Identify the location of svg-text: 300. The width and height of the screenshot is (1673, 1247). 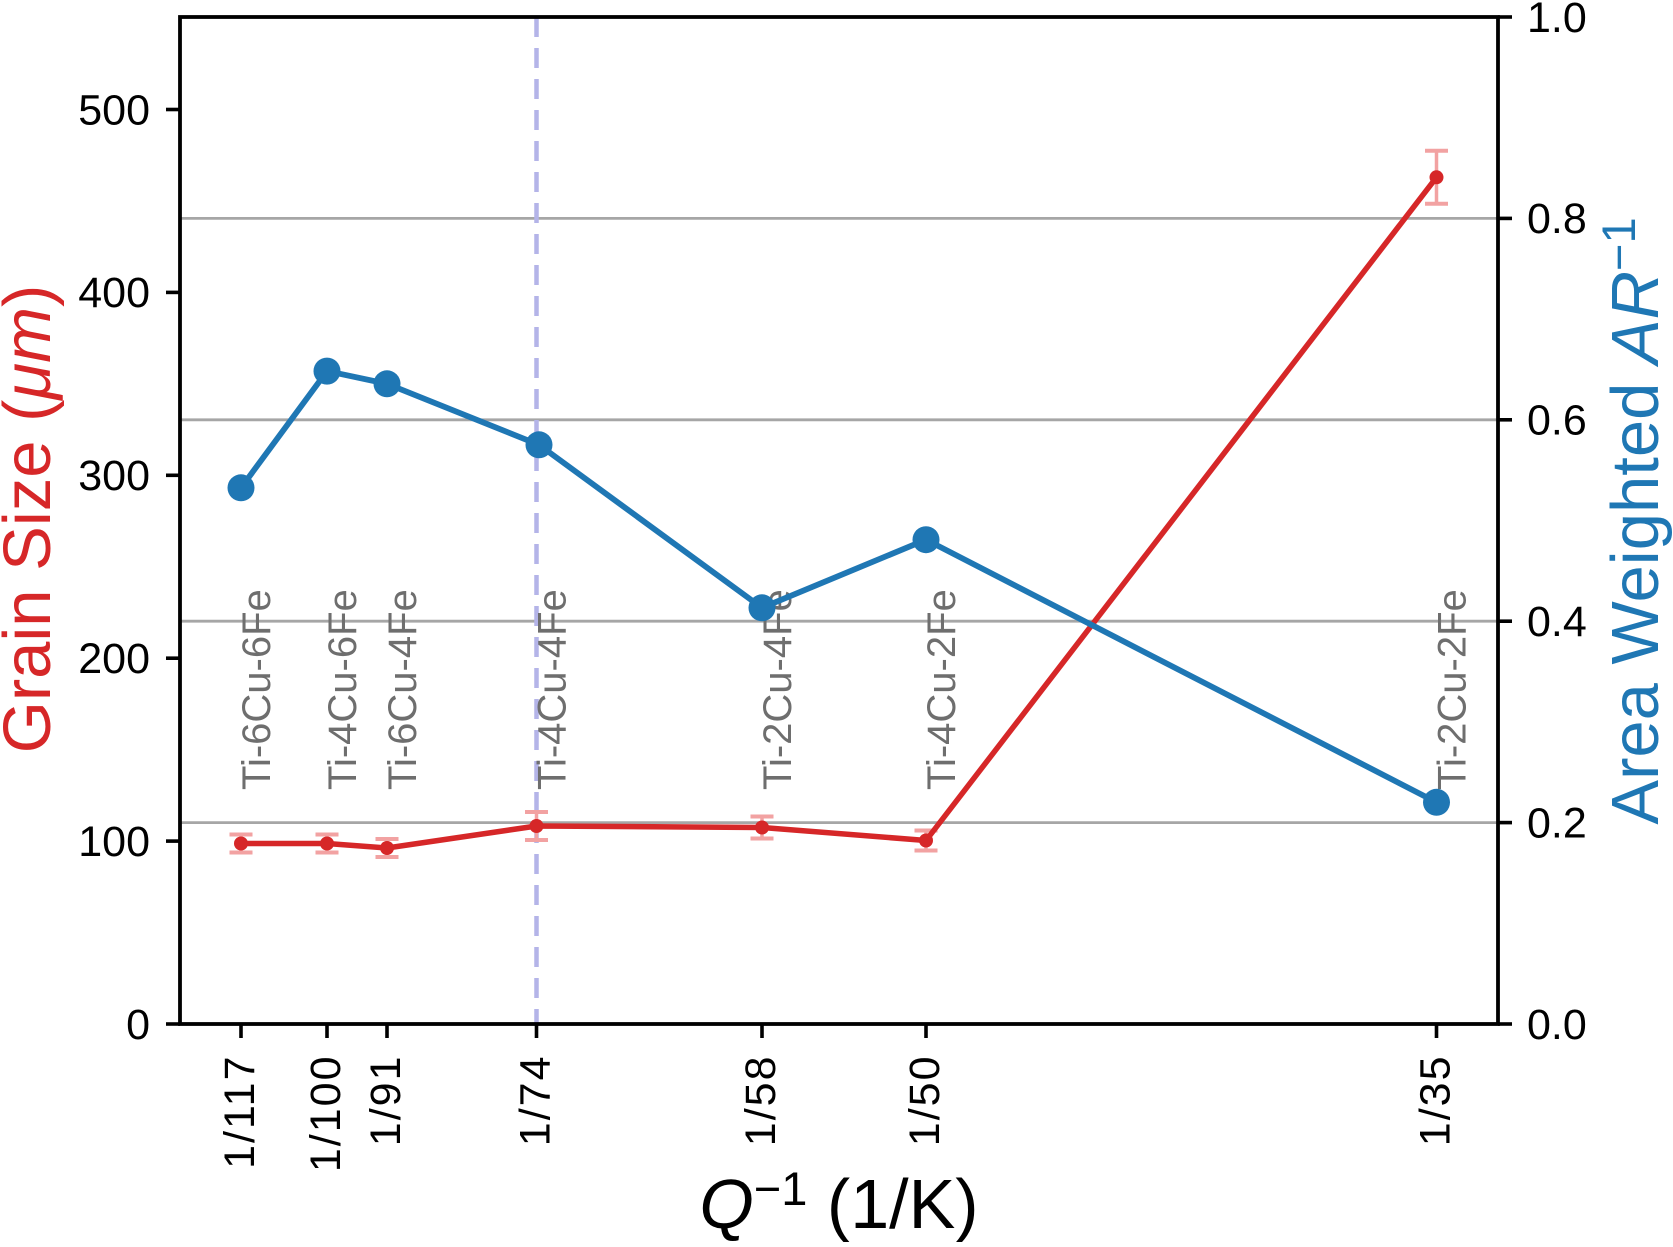
(114, 476).